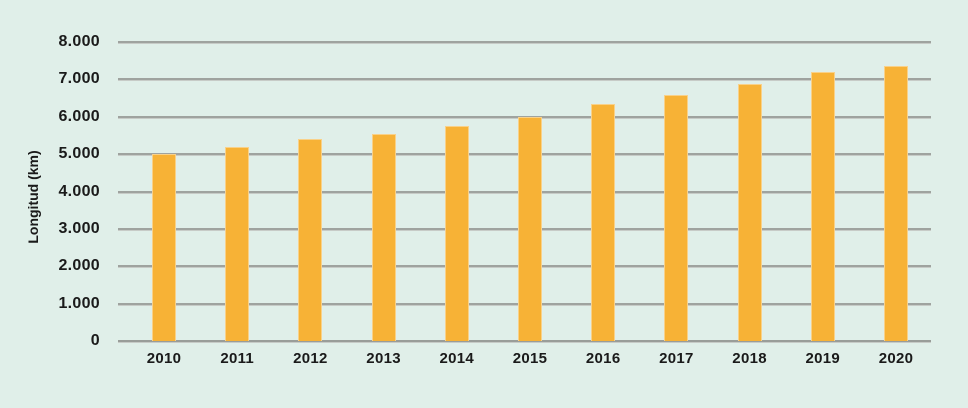 The image size is (968, 408). I want to click on x-tick-label: 2015, so click(530, 358).